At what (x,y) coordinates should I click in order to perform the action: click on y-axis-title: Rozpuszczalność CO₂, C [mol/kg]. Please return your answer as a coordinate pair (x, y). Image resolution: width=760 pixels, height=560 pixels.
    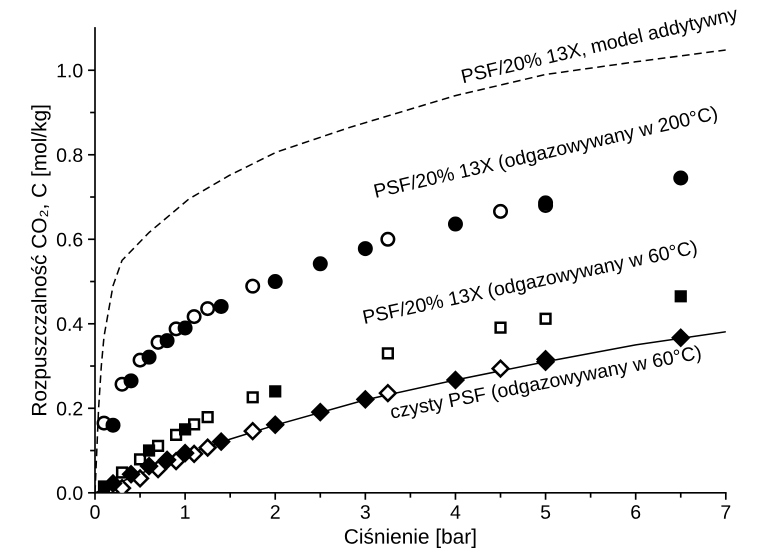
    Looking at the image, I should click on (40, 260).